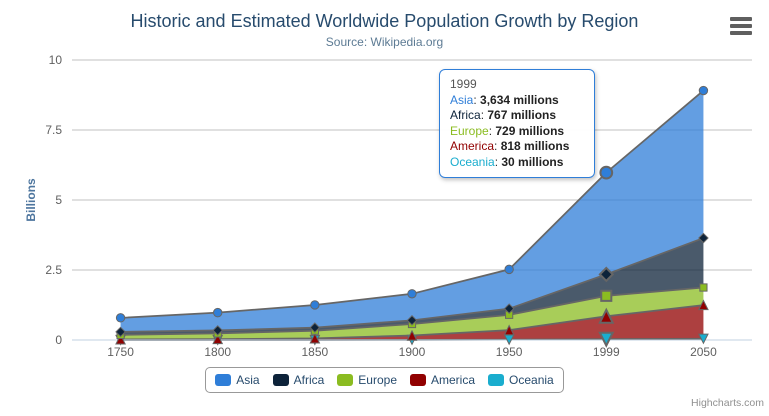 The height and width of the screenshot is (416, 769). What do you see at coordinates (703, 238) in the screenshot?
I see `marker-africa-2050` at bounding box center [703, 238].